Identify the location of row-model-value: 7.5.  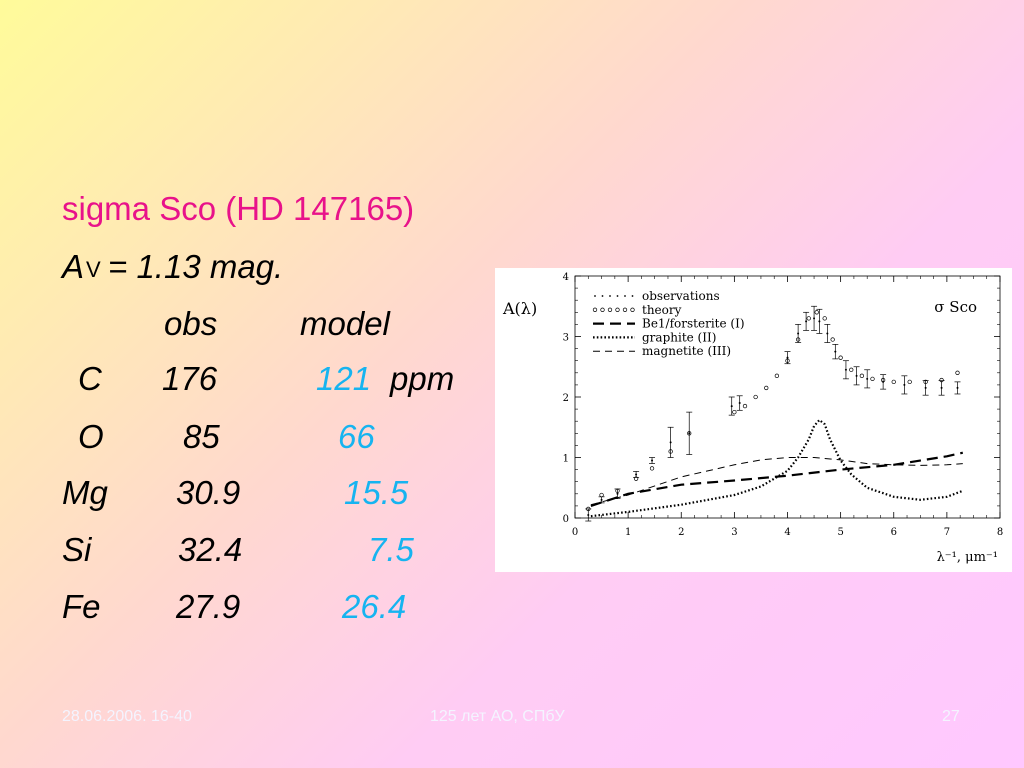
(391, 549).